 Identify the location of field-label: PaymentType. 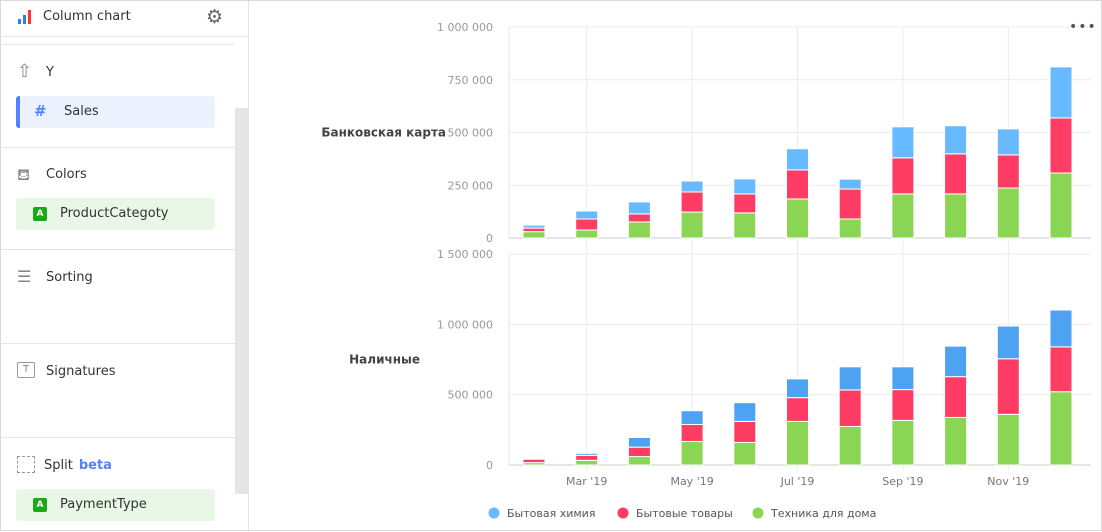
(103, 504).